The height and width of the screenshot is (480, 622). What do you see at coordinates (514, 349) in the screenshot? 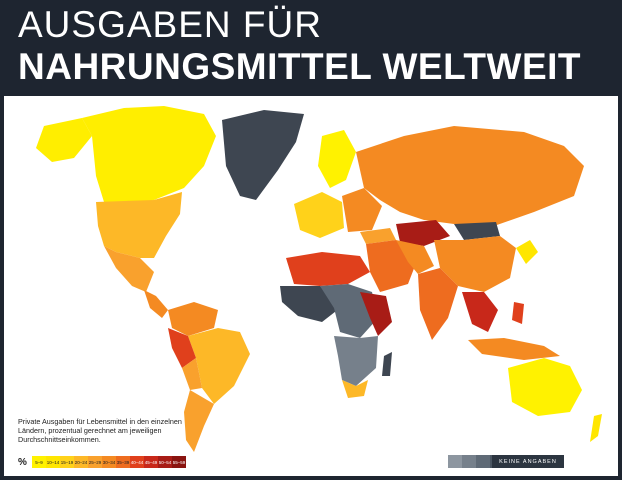
I see `region-indonesia` at bounding box center [514, 349].